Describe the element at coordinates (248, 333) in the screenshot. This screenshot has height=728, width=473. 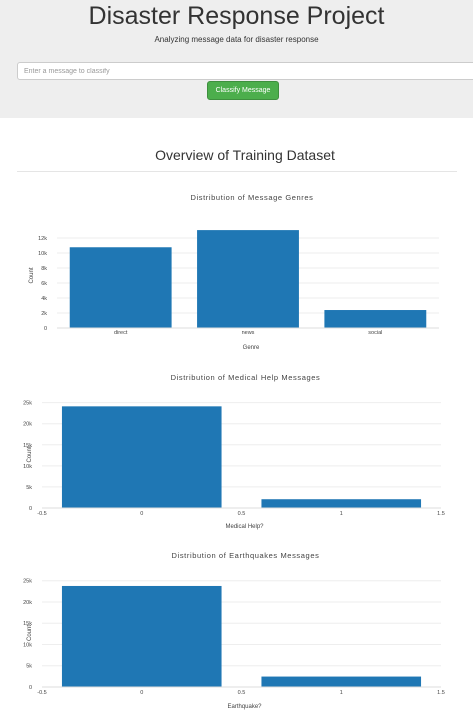
I see `x-tick-label: news` at that location.